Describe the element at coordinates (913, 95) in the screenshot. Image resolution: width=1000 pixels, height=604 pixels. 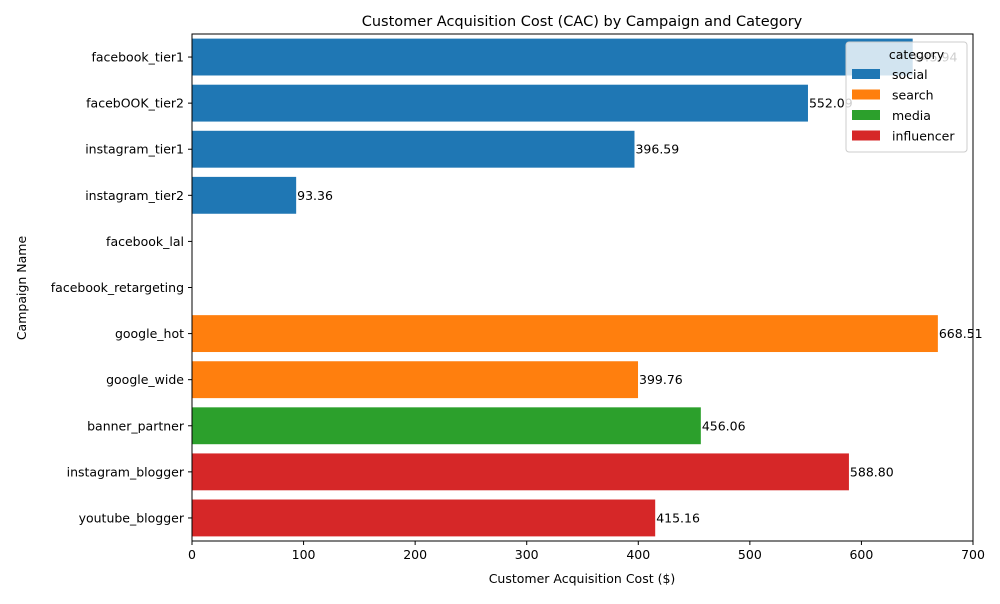
I see `legend-label-search: search` at that location.